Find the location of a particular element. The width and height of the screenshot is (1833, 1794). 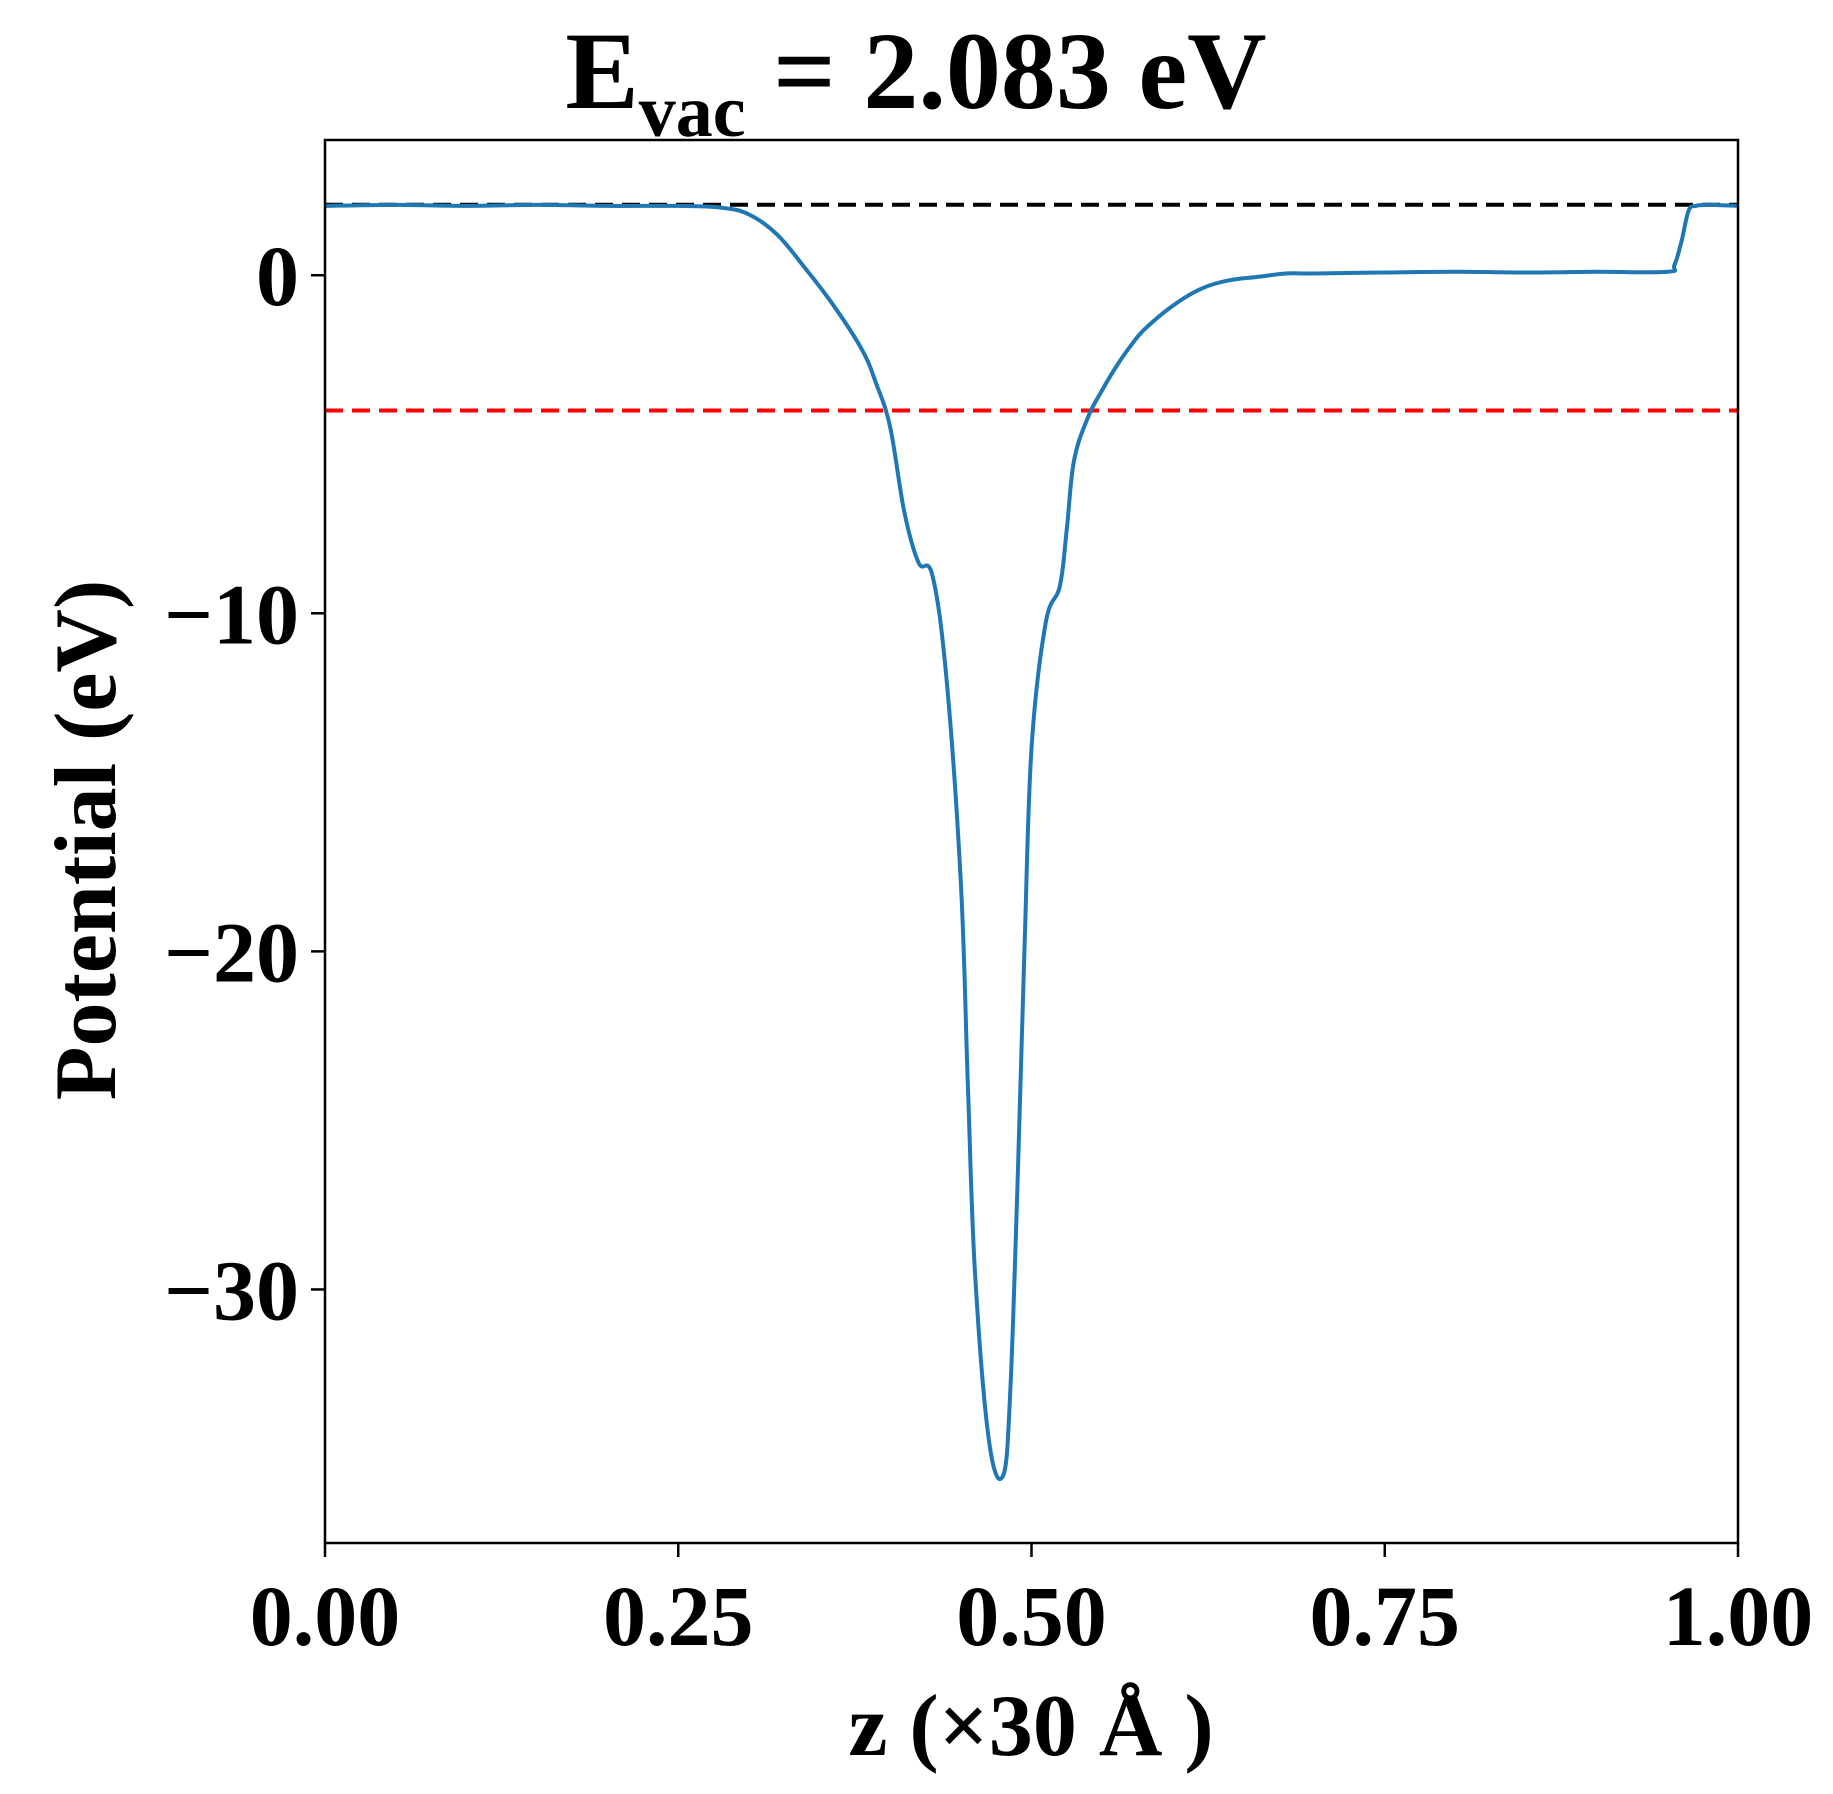

chart-title: Evac = 2.083 eV is located at coordinates (915, 81).